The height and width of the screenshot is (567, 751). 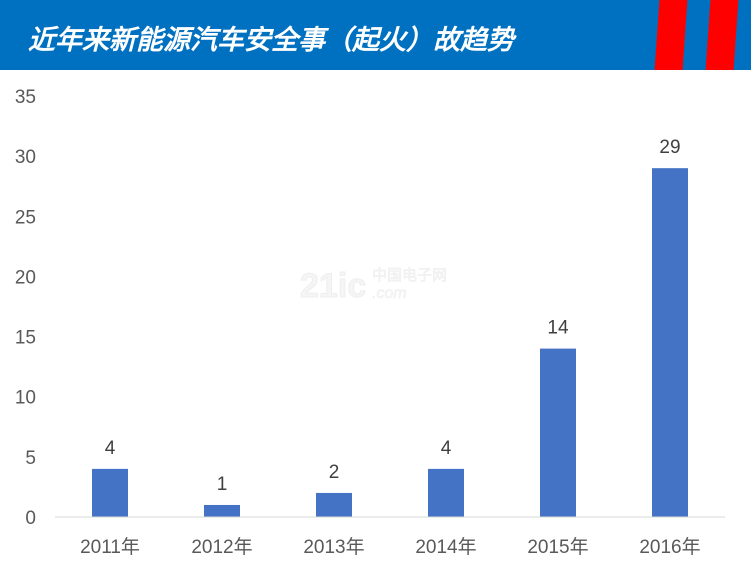 I want to click on chart-title: 近年来新能源汽车安全事（起火）故趋势, so click(x=271, y=40).